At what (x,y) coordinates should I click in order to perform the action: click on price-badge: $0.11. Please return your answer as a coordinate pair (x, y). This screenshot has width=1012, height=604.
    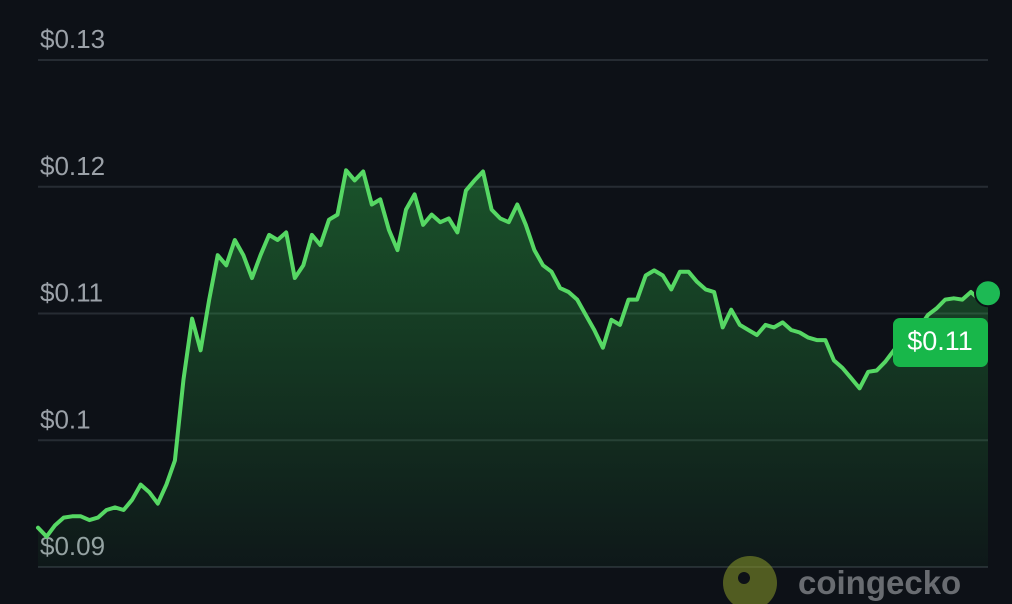
    Looking at the image, I should click on (940, 342).